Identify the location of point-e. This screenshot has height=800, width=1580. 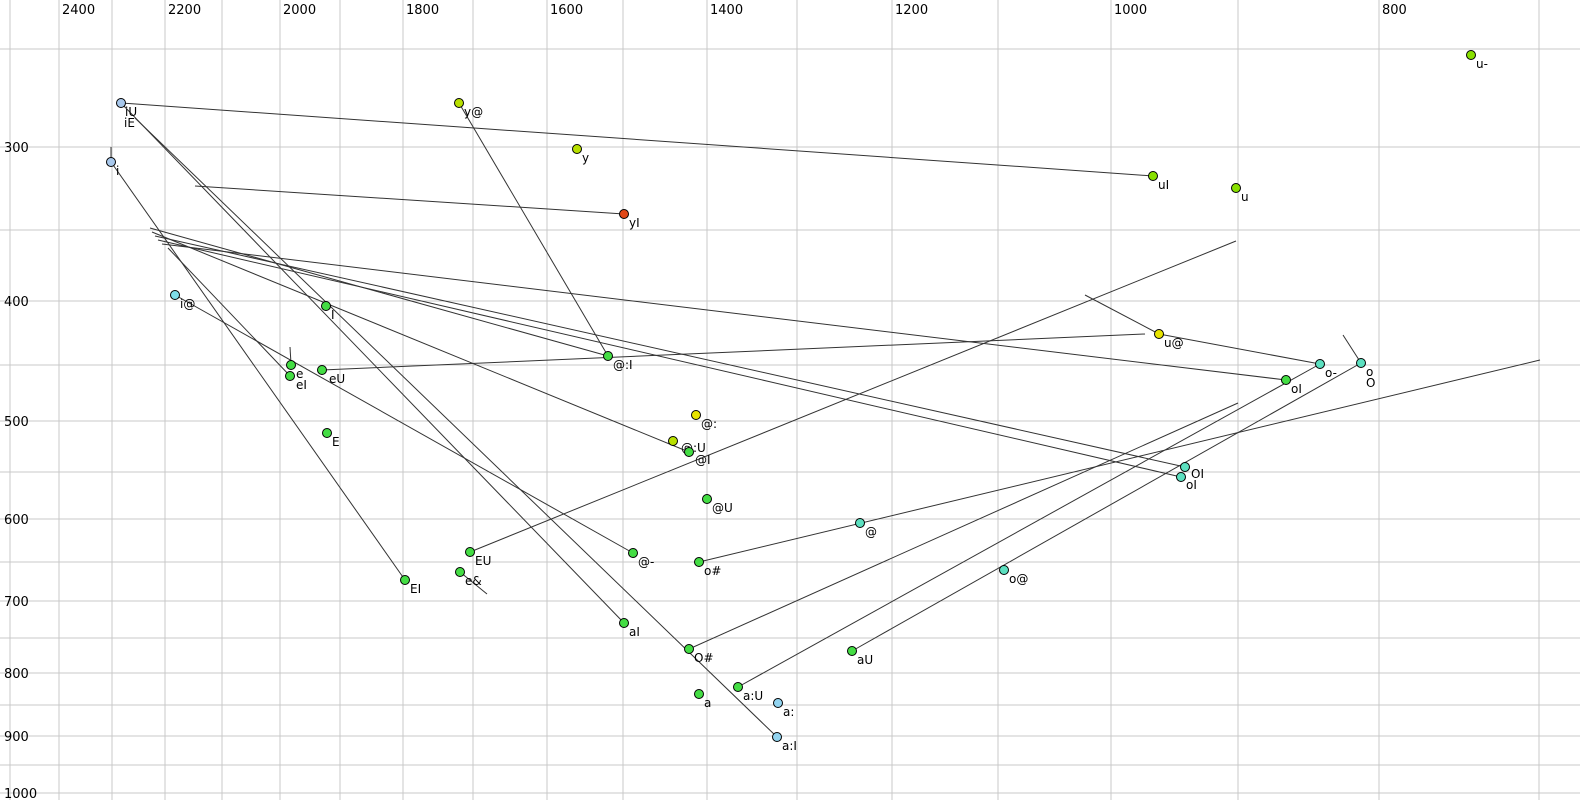
(291, 365).